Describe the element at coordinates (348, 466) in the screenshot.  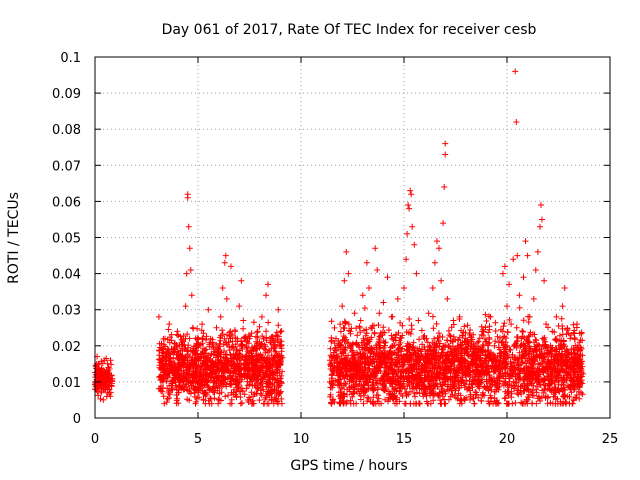
I see `x-axis-title: GPS time / hours` at that location.